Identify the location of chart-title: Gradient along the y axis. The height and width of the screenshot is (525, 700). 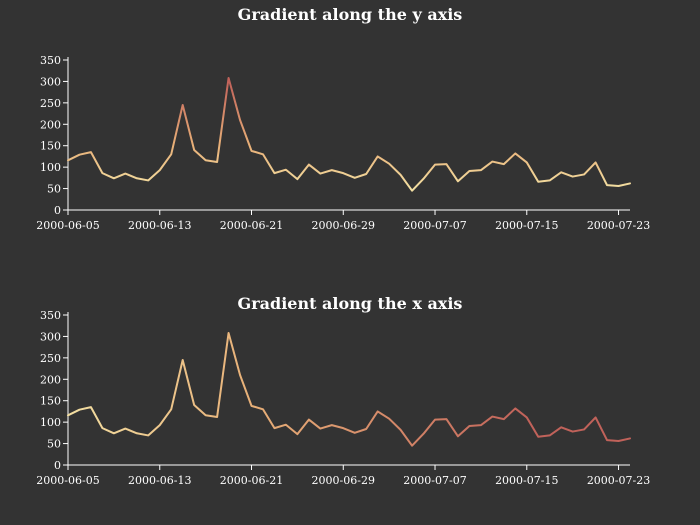
(350, 14).